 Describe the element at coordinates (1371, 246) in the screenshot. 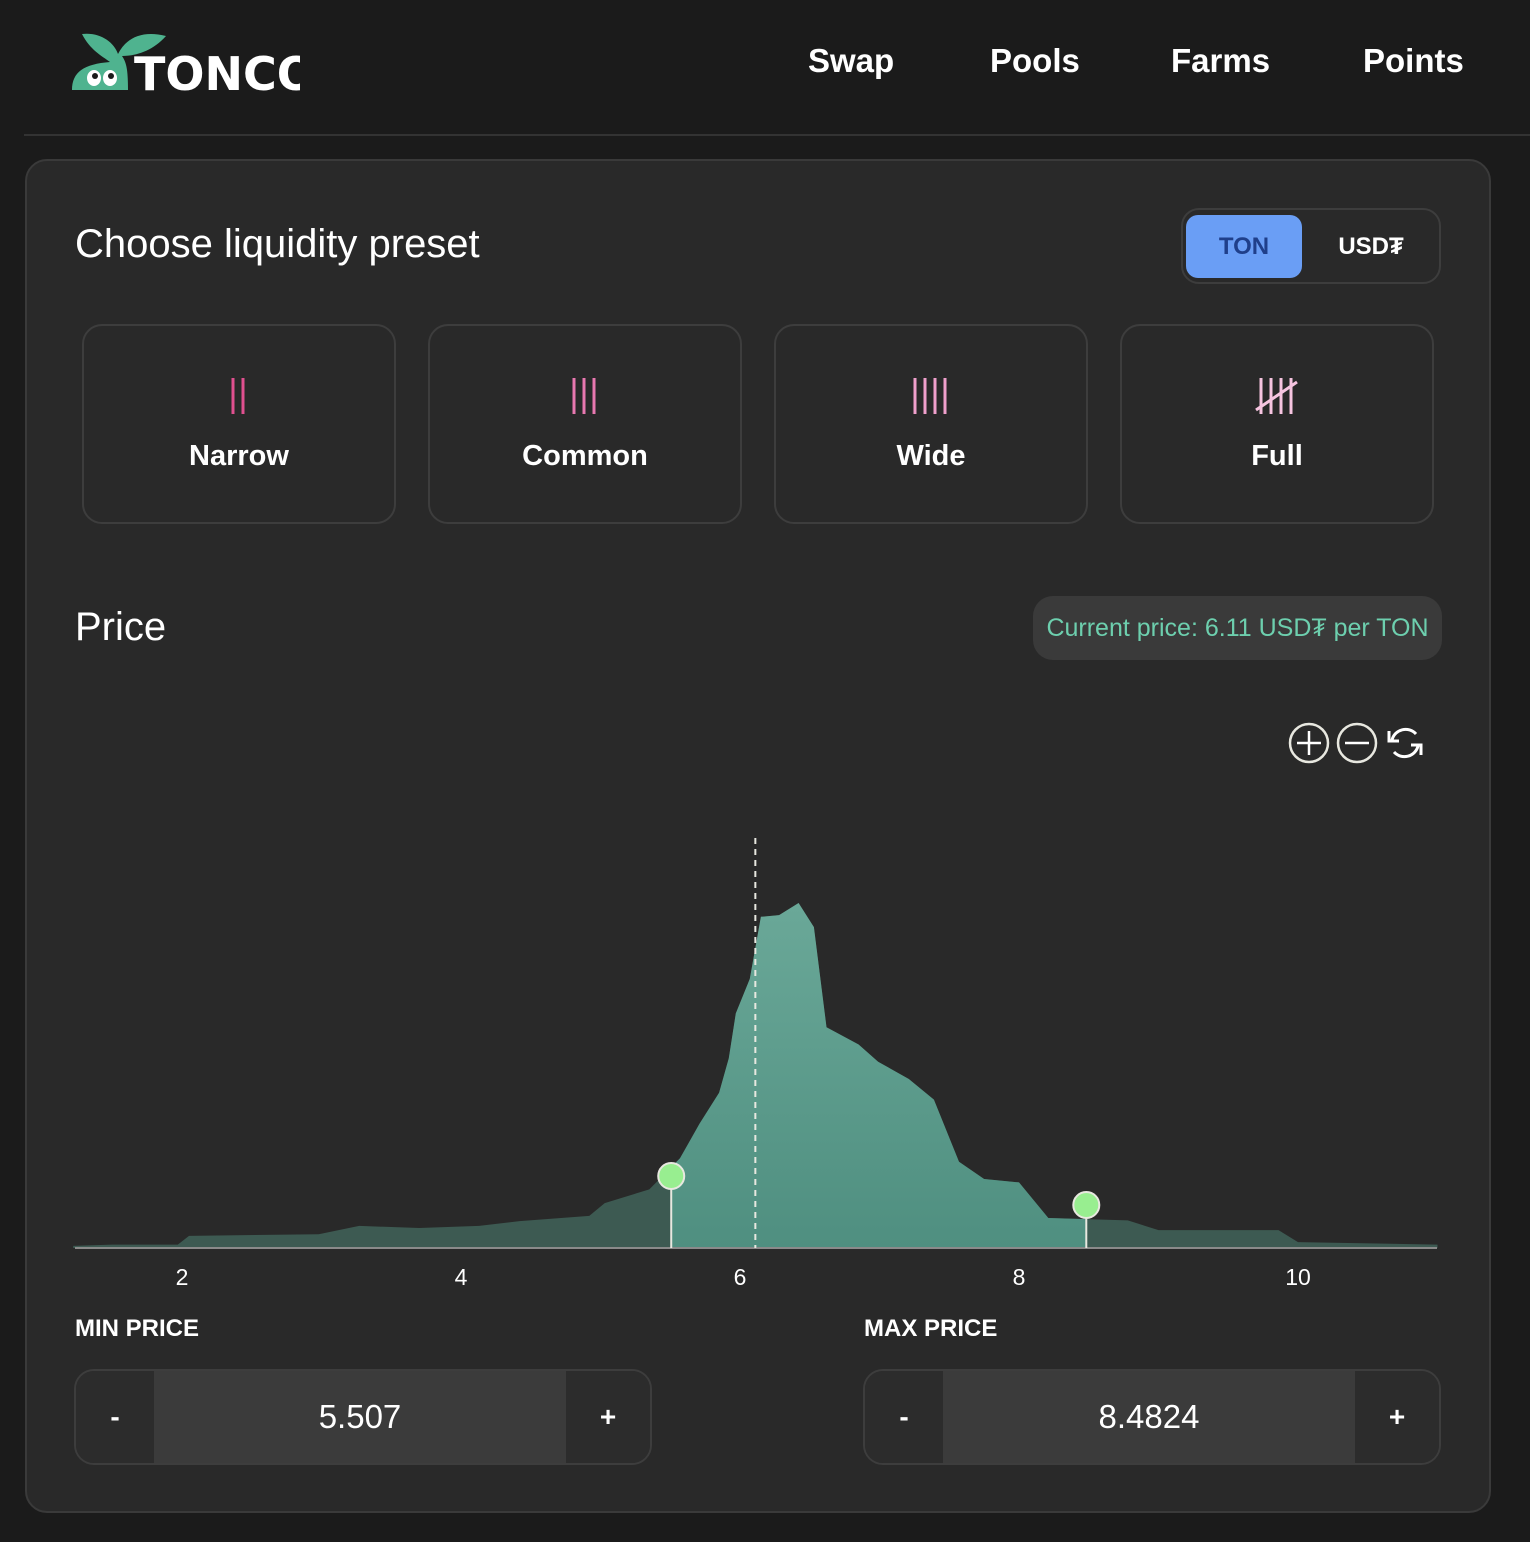

I see `toggle-usdt: USD₮` at that location.